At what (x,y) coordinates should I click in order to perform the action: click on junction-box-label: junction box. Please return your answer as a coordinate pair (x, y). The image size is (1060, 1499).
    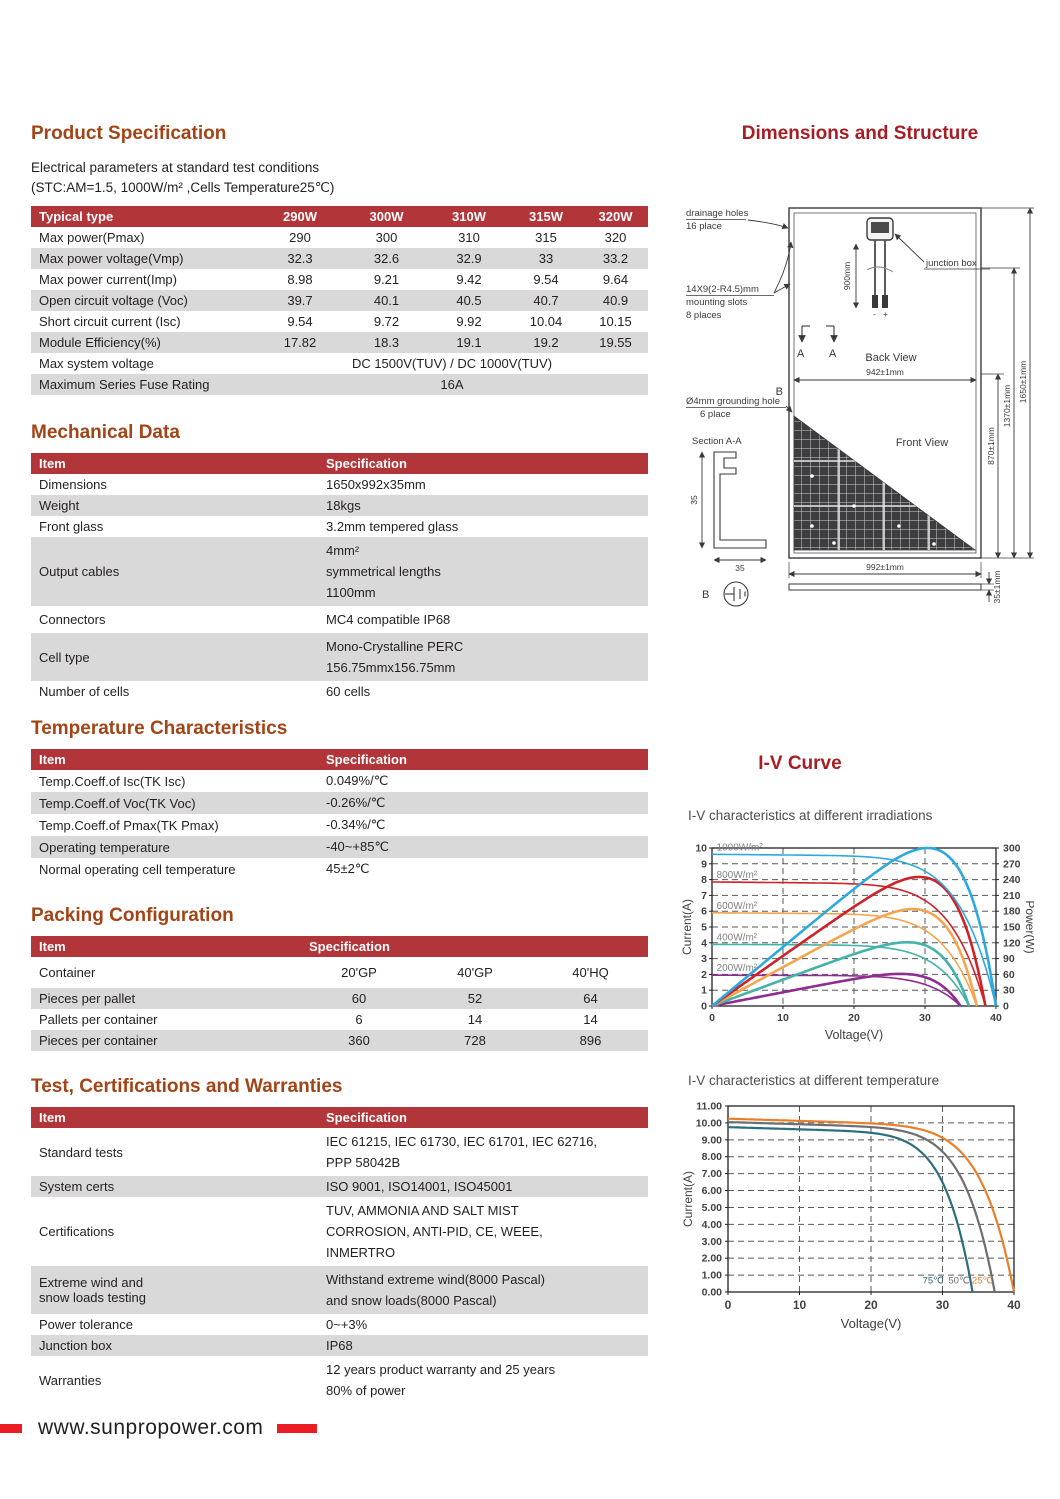
    Looking at the image, I should click on (951, 263).